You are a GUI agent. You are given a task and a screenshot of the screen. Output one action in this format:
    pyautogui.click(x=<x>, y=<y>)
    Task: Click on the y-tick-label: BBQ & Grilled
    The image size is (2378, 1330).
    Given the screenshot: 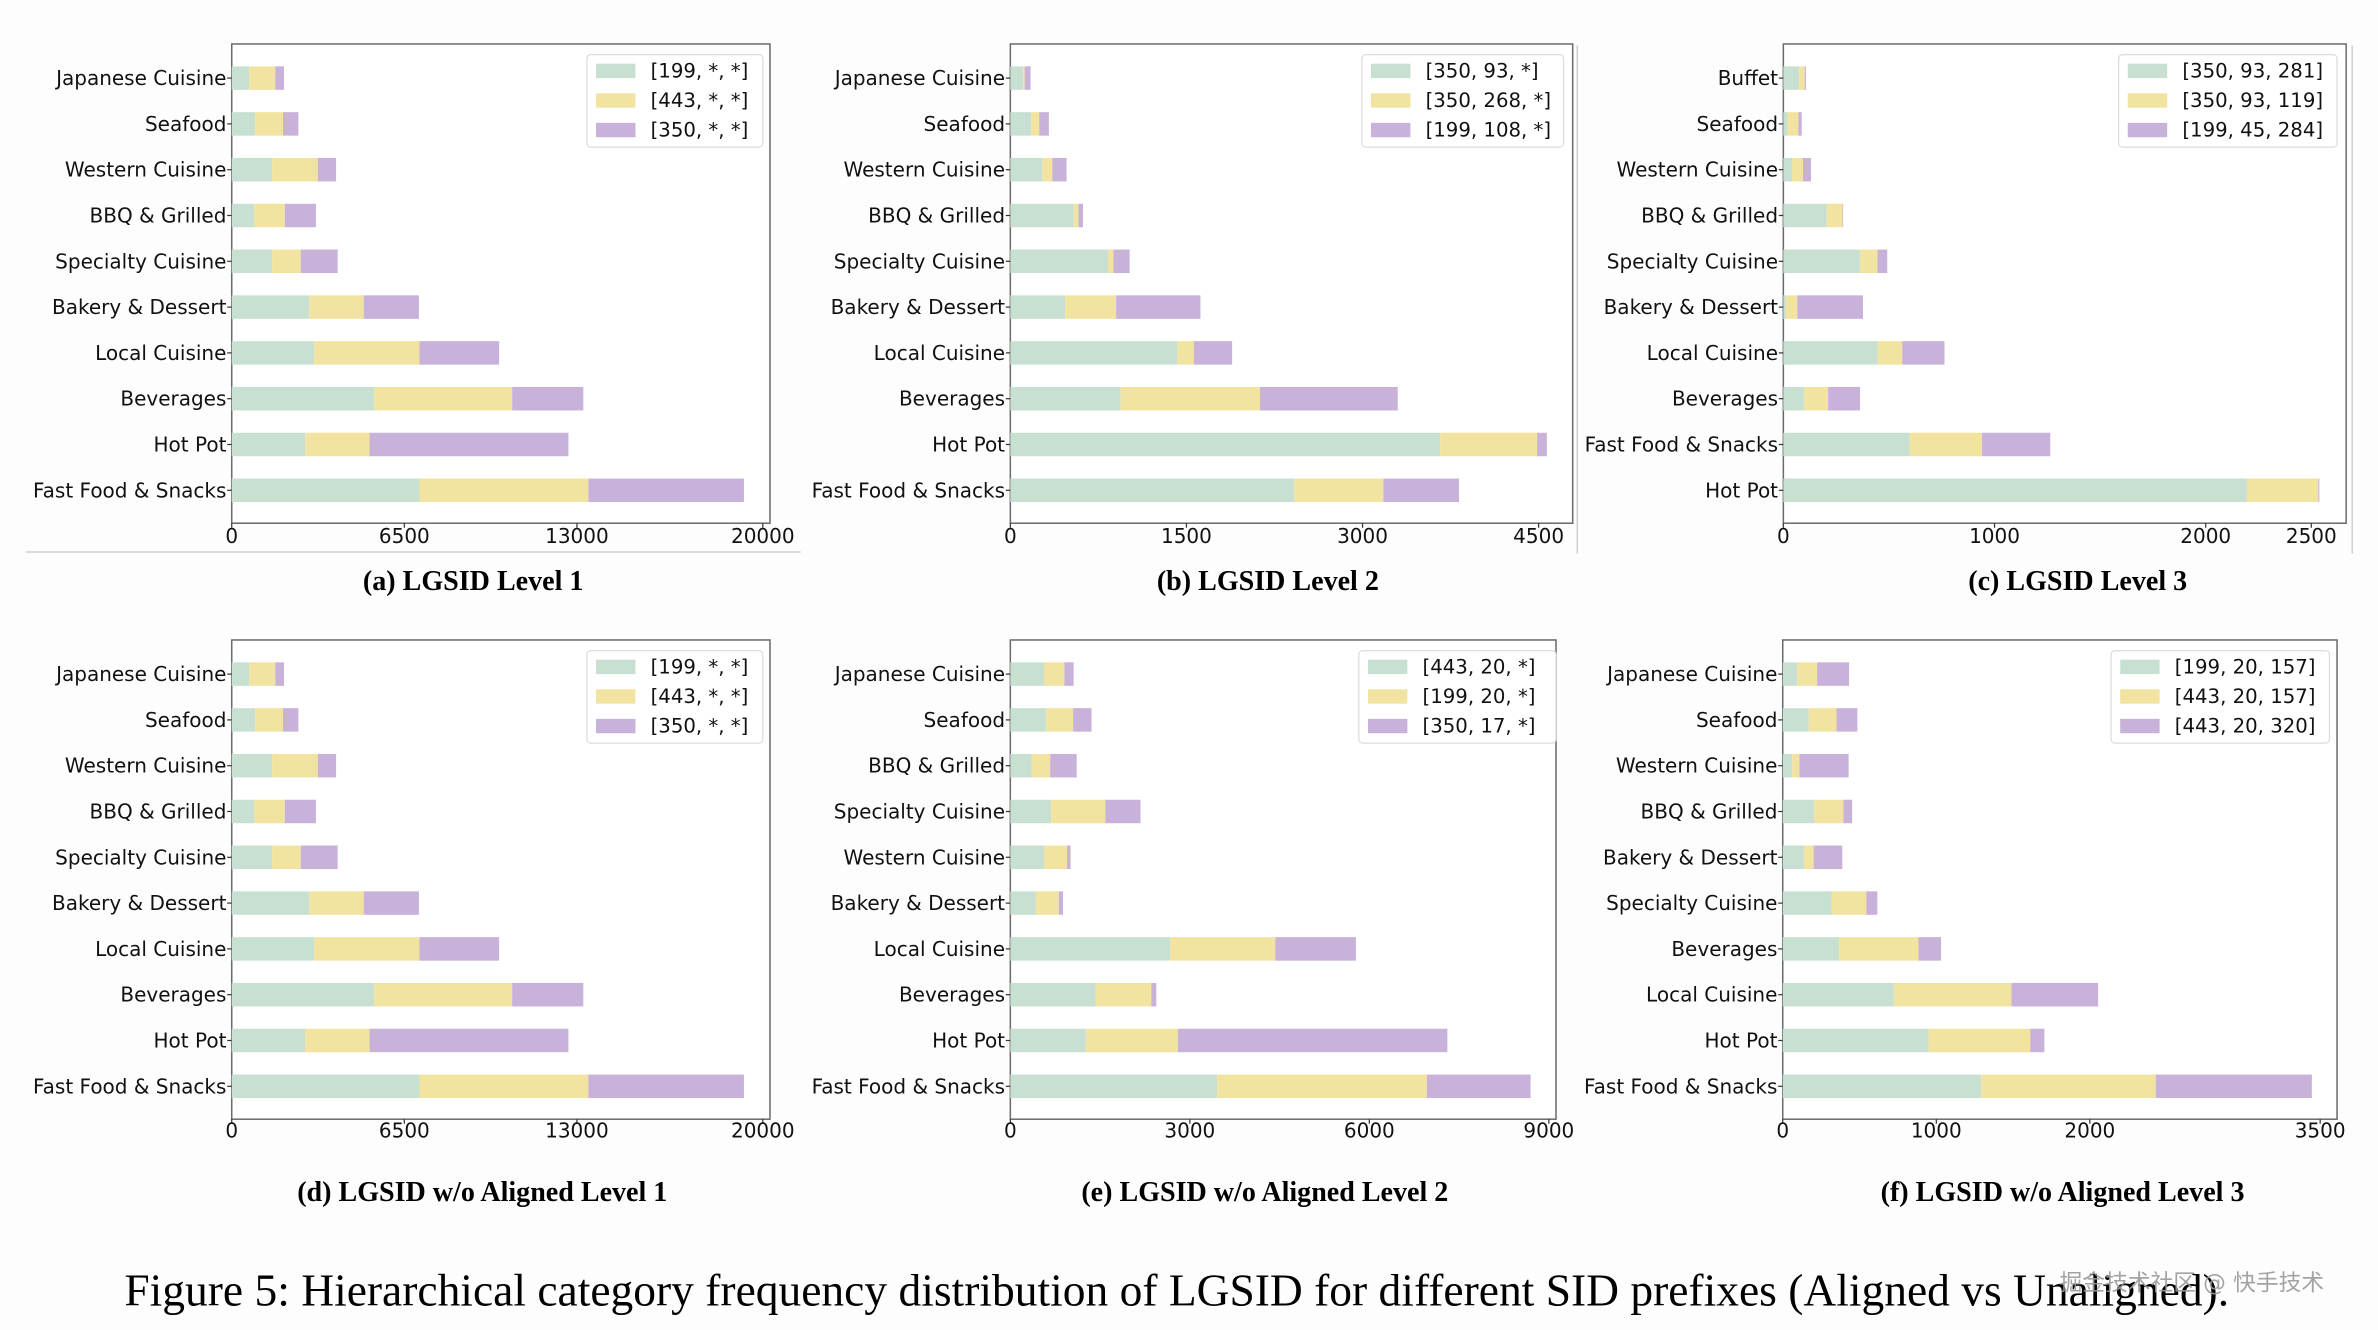 What is the action you would take?
    pyautogui.click(x=1709, y=811)
    